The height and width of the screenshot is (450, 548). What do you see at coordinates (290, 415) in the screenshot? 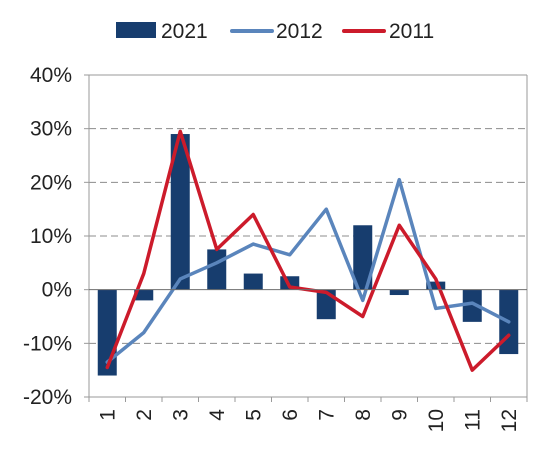
I see `x-tick-label: 6` at bounding box center [290, 415].